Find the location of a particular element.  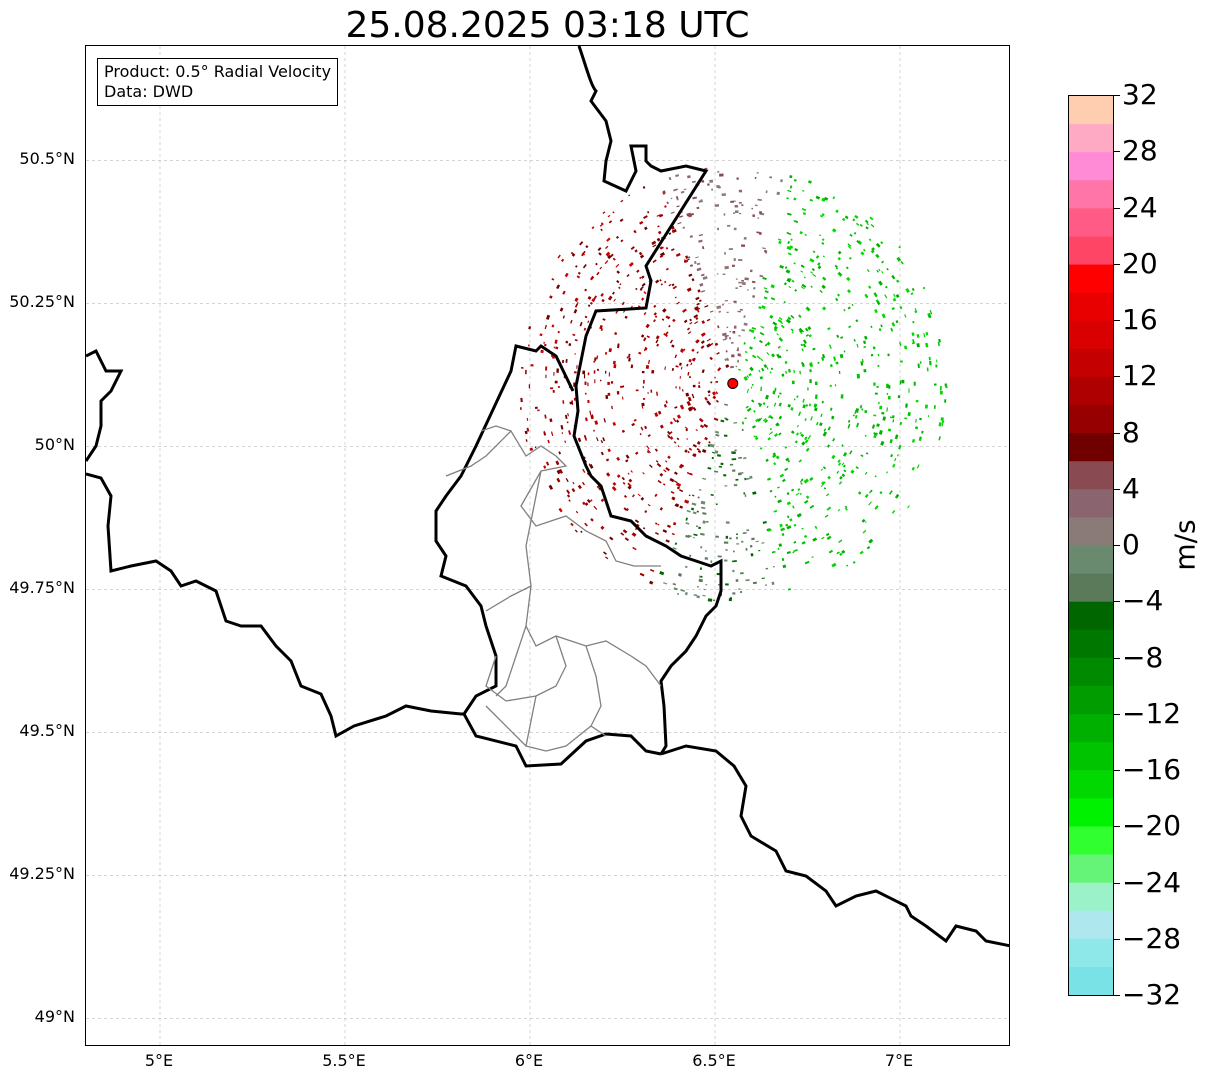

france-border is located at coordinates (276, 605).